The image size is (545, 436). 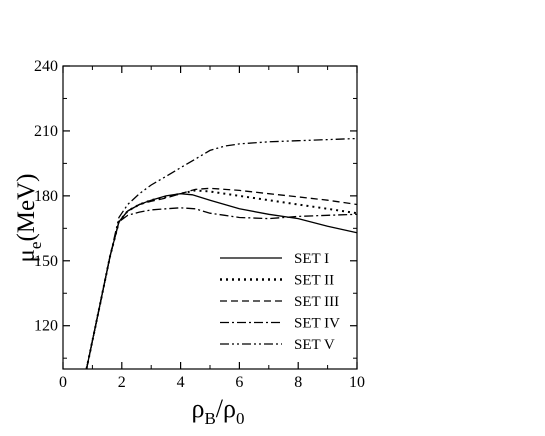 What do you see at coordinates (63, 382) in the screenshot?
I see `x-tick-label: 0` at bounding box center [63, 382].